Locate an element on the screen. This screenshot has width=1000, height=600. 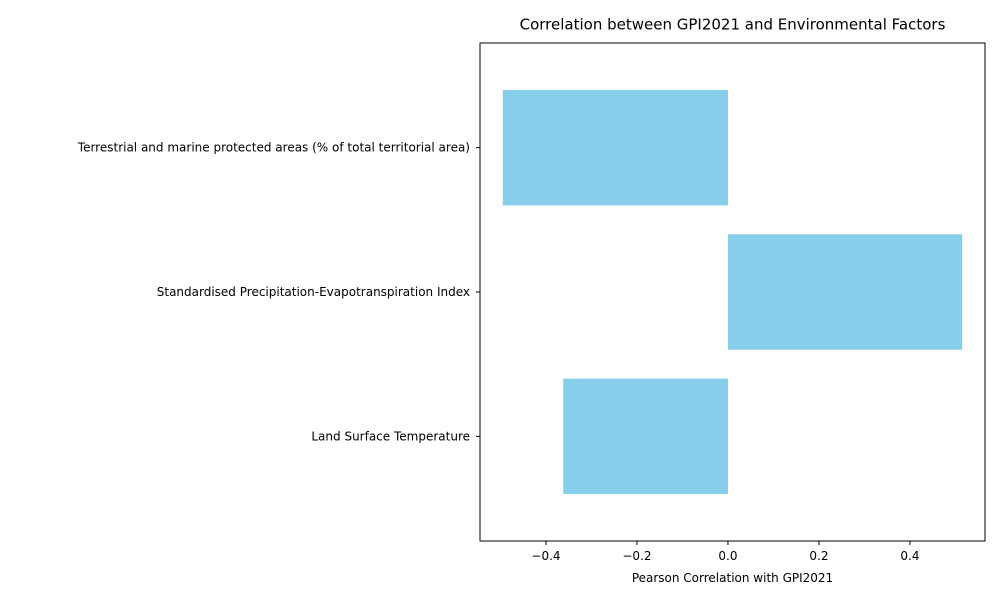
y-tick-label: Land Surface Temperature is located at coordinates (390, 436).